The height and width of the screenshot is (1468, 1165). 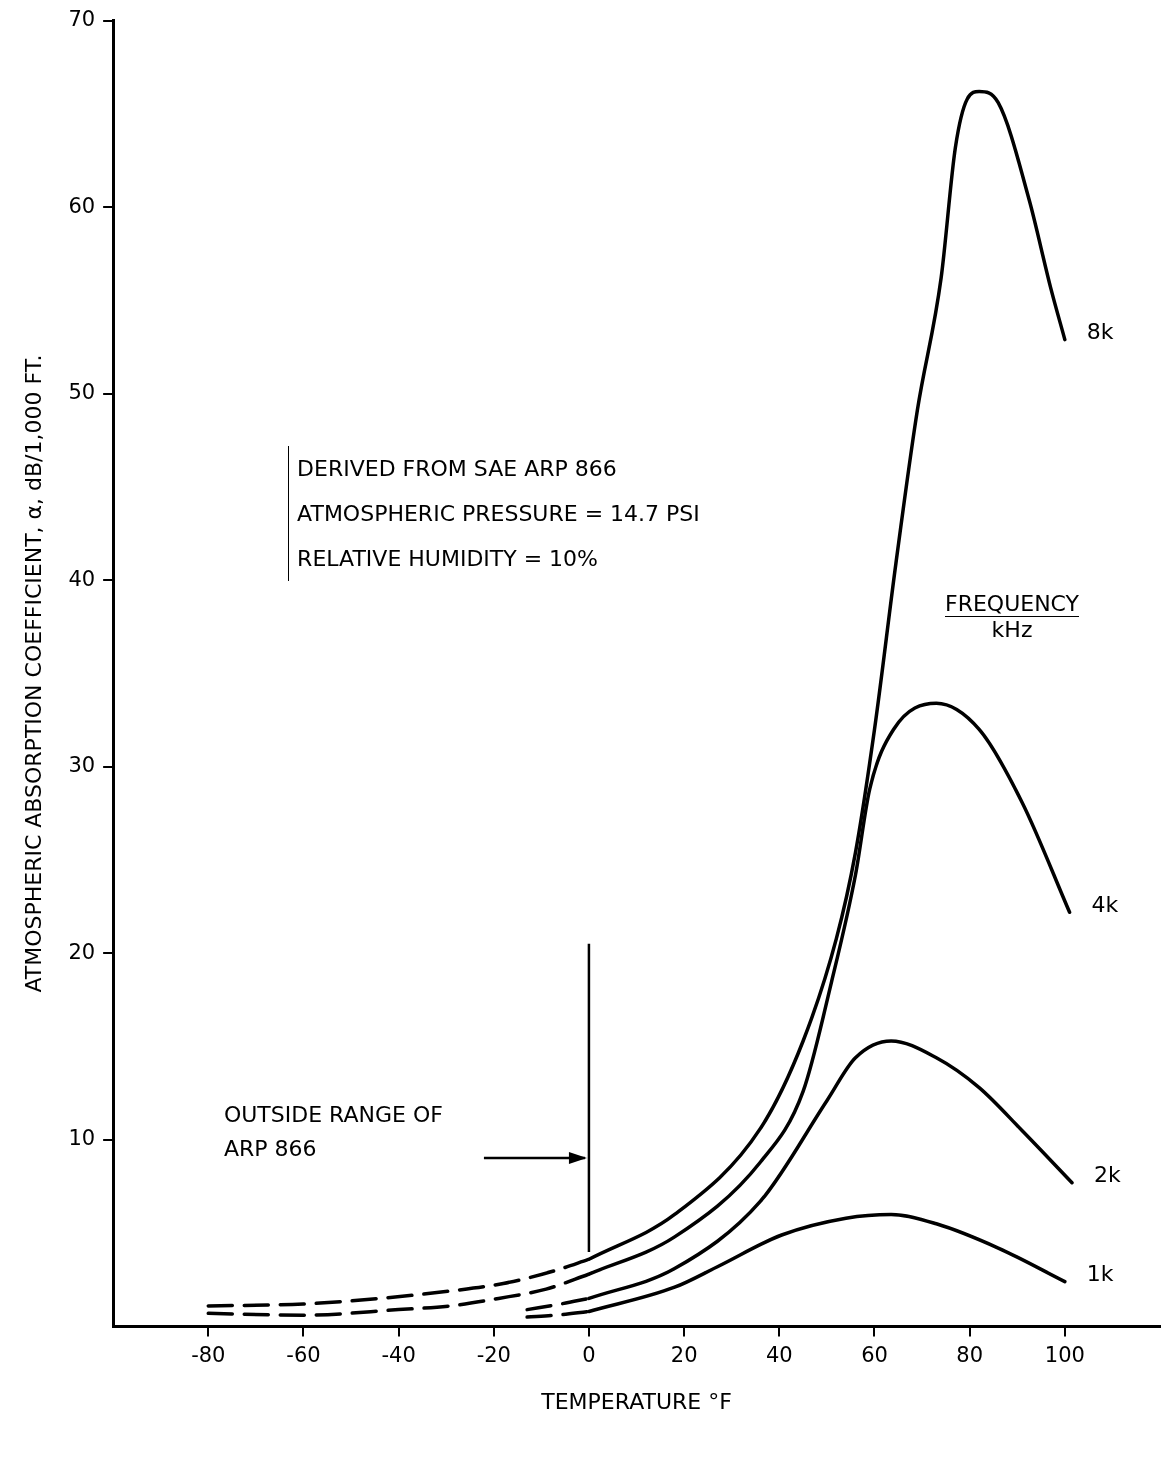 What do you see at coordinates (82, 578) in the screenshot?
I see `y-tick-label: 40` at bounding box center [82, 578].